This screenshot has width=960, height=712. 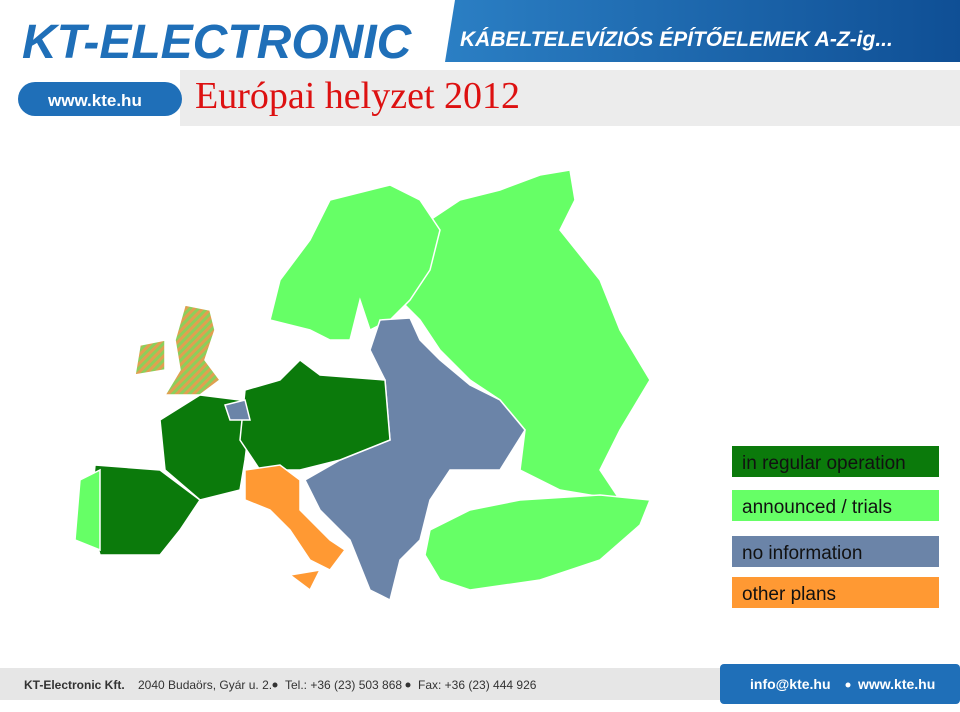 What do you see at coordinates (74, 685) in the screenshot?
I see `footer-company: KT-Electronic Kft.` at bounding box center [74, 685].